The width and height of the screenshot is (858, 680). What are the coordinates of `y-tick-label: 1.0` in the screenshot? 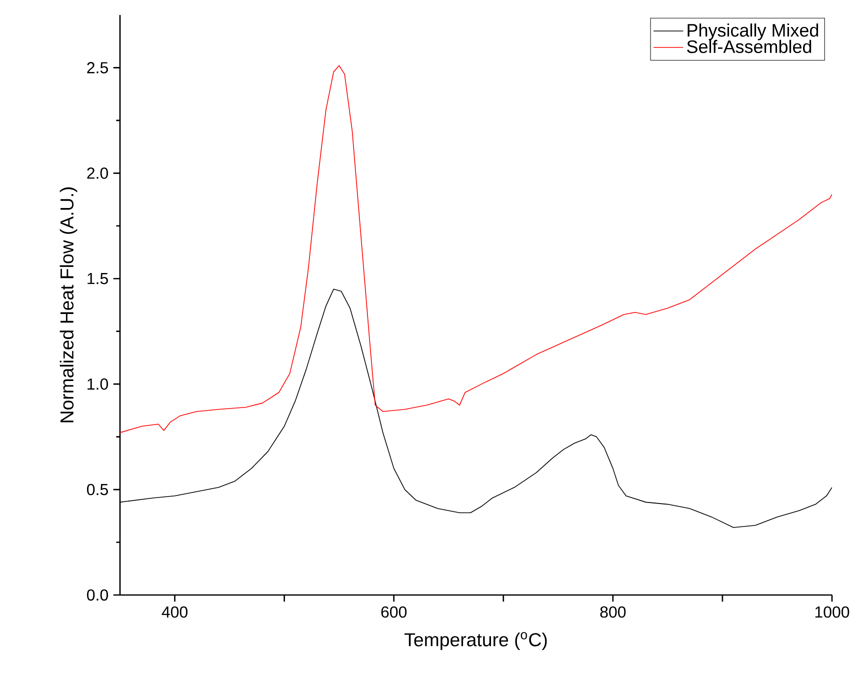 It's located at (98, 384).